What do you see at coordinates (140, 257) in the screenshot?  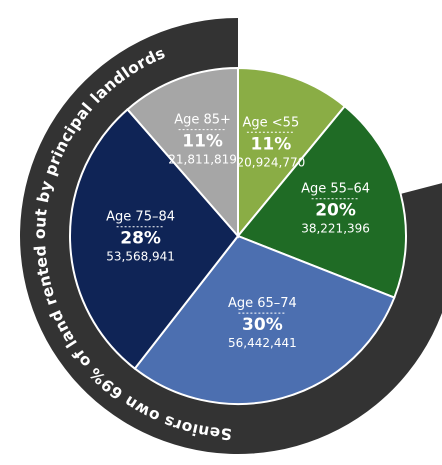 I see `slice-value-label: 53,568,941` at bounding box center [140, 257].